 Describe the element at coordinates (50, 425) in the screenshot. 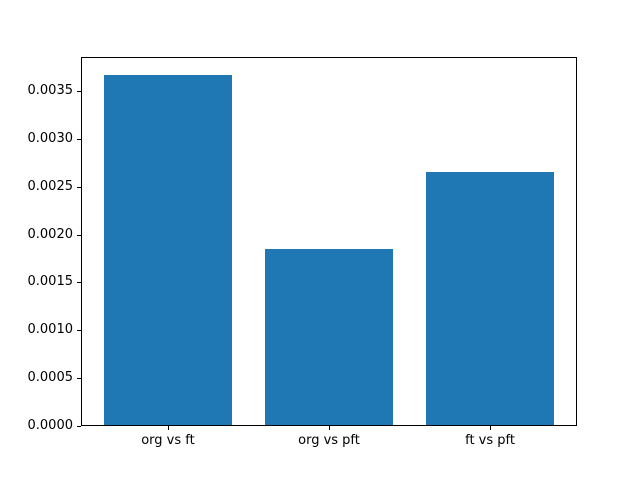

I see `y-tick-label: 0.0000` at that location.